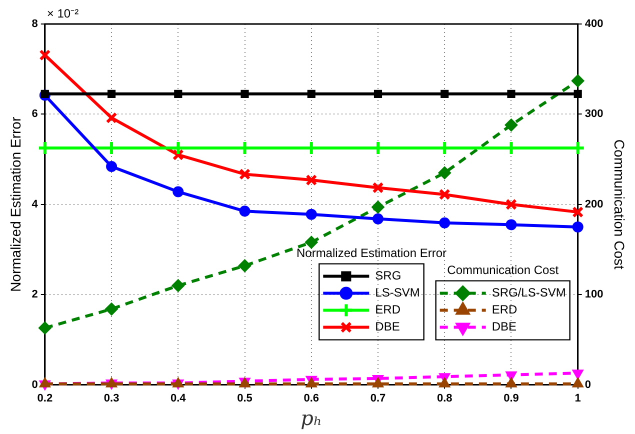 The height and width of the screenshot is (434, 635). I want to click on legend-title: Normalized Estimation Error, so click(371, 253).